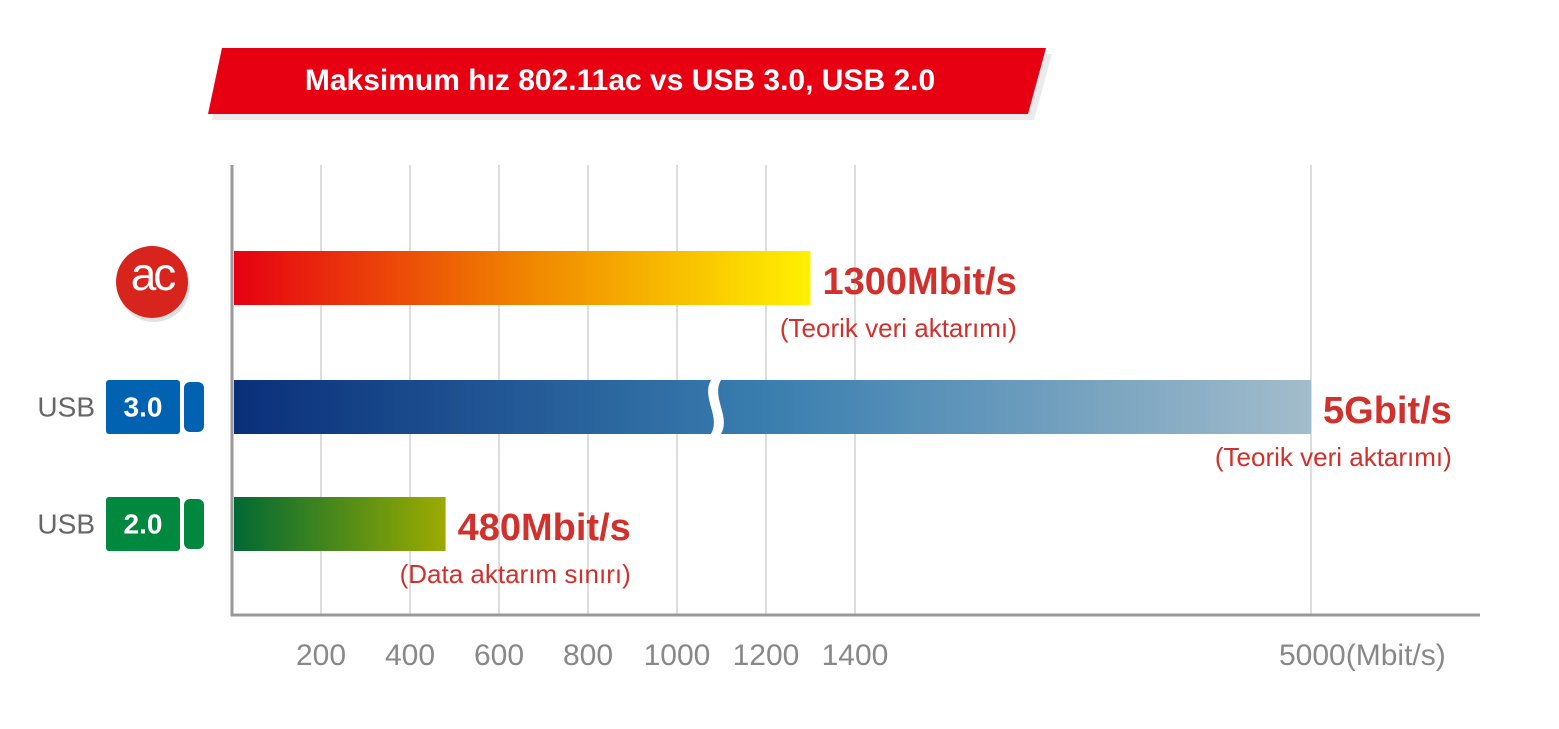 Image resolution: width=1559 pixels, height=729 pixels. What do you see at coordinates (410, 655) in the screenshot?
I see `x-tick-label: 400` at bounding box center [410, 655].